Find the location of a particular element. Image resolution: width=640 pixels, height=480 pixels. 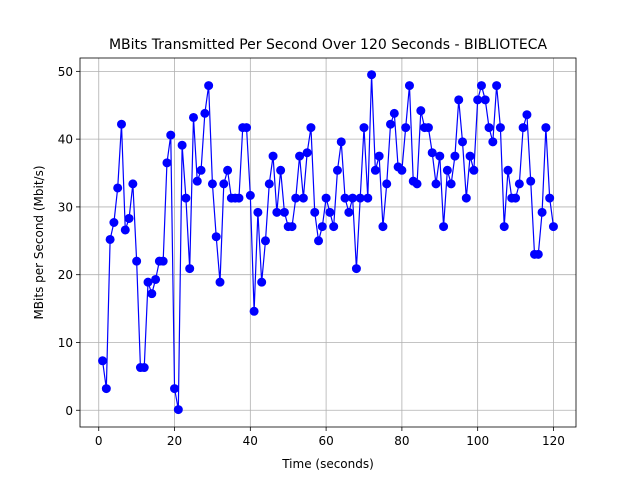

x-tick-label: 40 is located at coordinates (250, 441).